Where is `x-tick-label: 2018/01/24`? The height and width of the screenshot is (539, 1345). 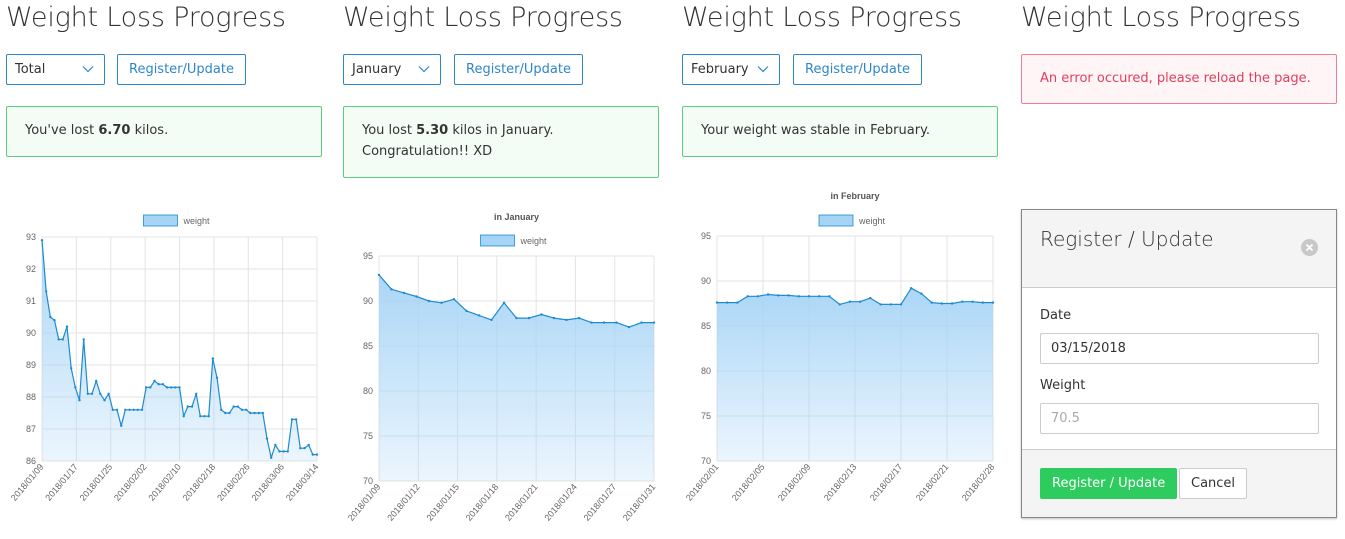 x-tick-label: 2018/01/24 is located at coordinates (560, 502).